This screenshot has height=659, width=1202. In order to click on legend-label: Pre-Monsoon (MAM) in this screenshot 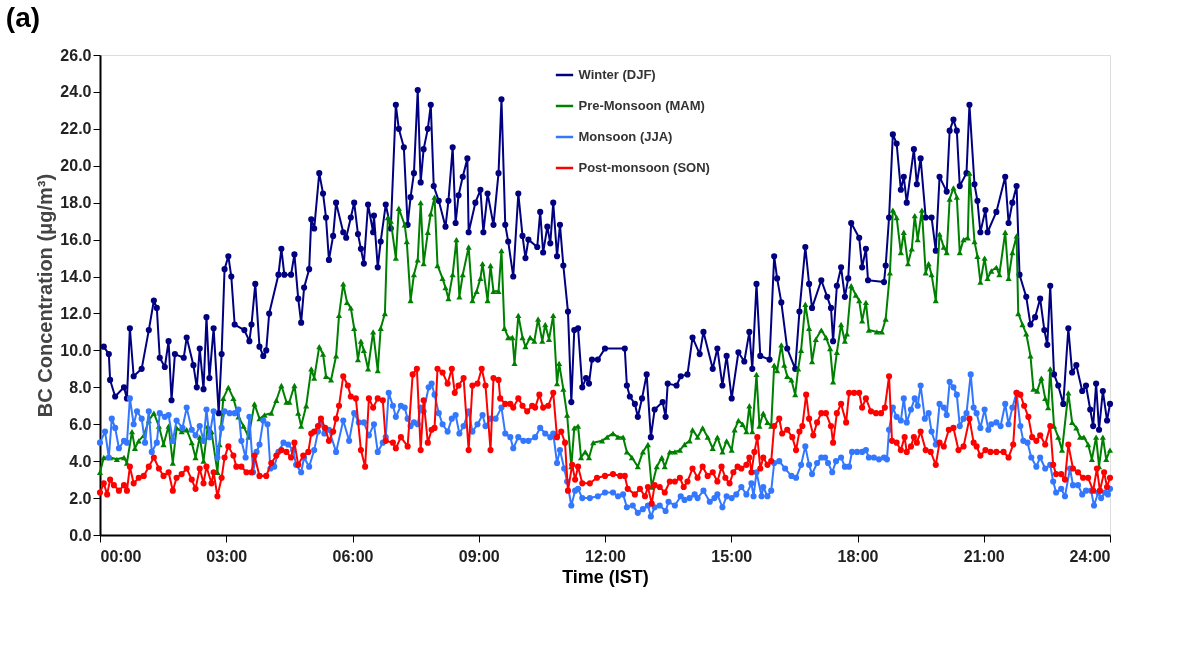, I will do `click(641, 105)`.